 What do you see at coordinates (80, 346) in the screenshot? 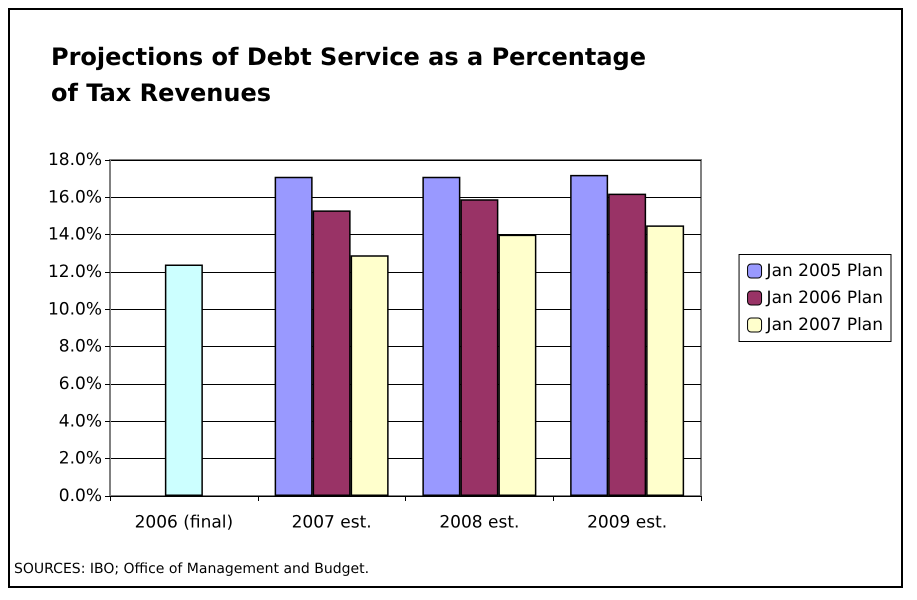
I see `y-tick-label: 8.0%` at bounding box center [80, 346].